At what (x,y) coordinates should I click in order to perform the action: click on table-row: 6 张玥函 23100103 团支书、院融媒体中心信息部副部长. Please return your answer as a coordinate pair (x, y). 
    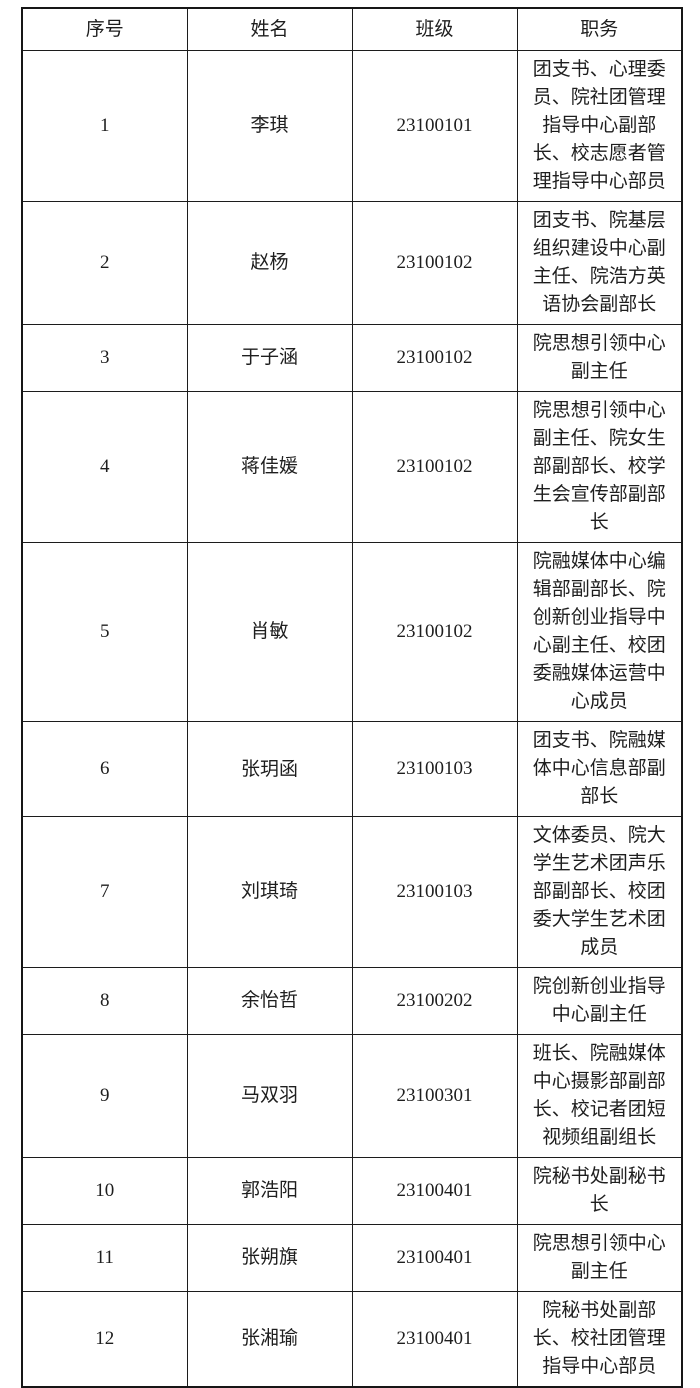
    Looking at the image, I should click on (352, 769).